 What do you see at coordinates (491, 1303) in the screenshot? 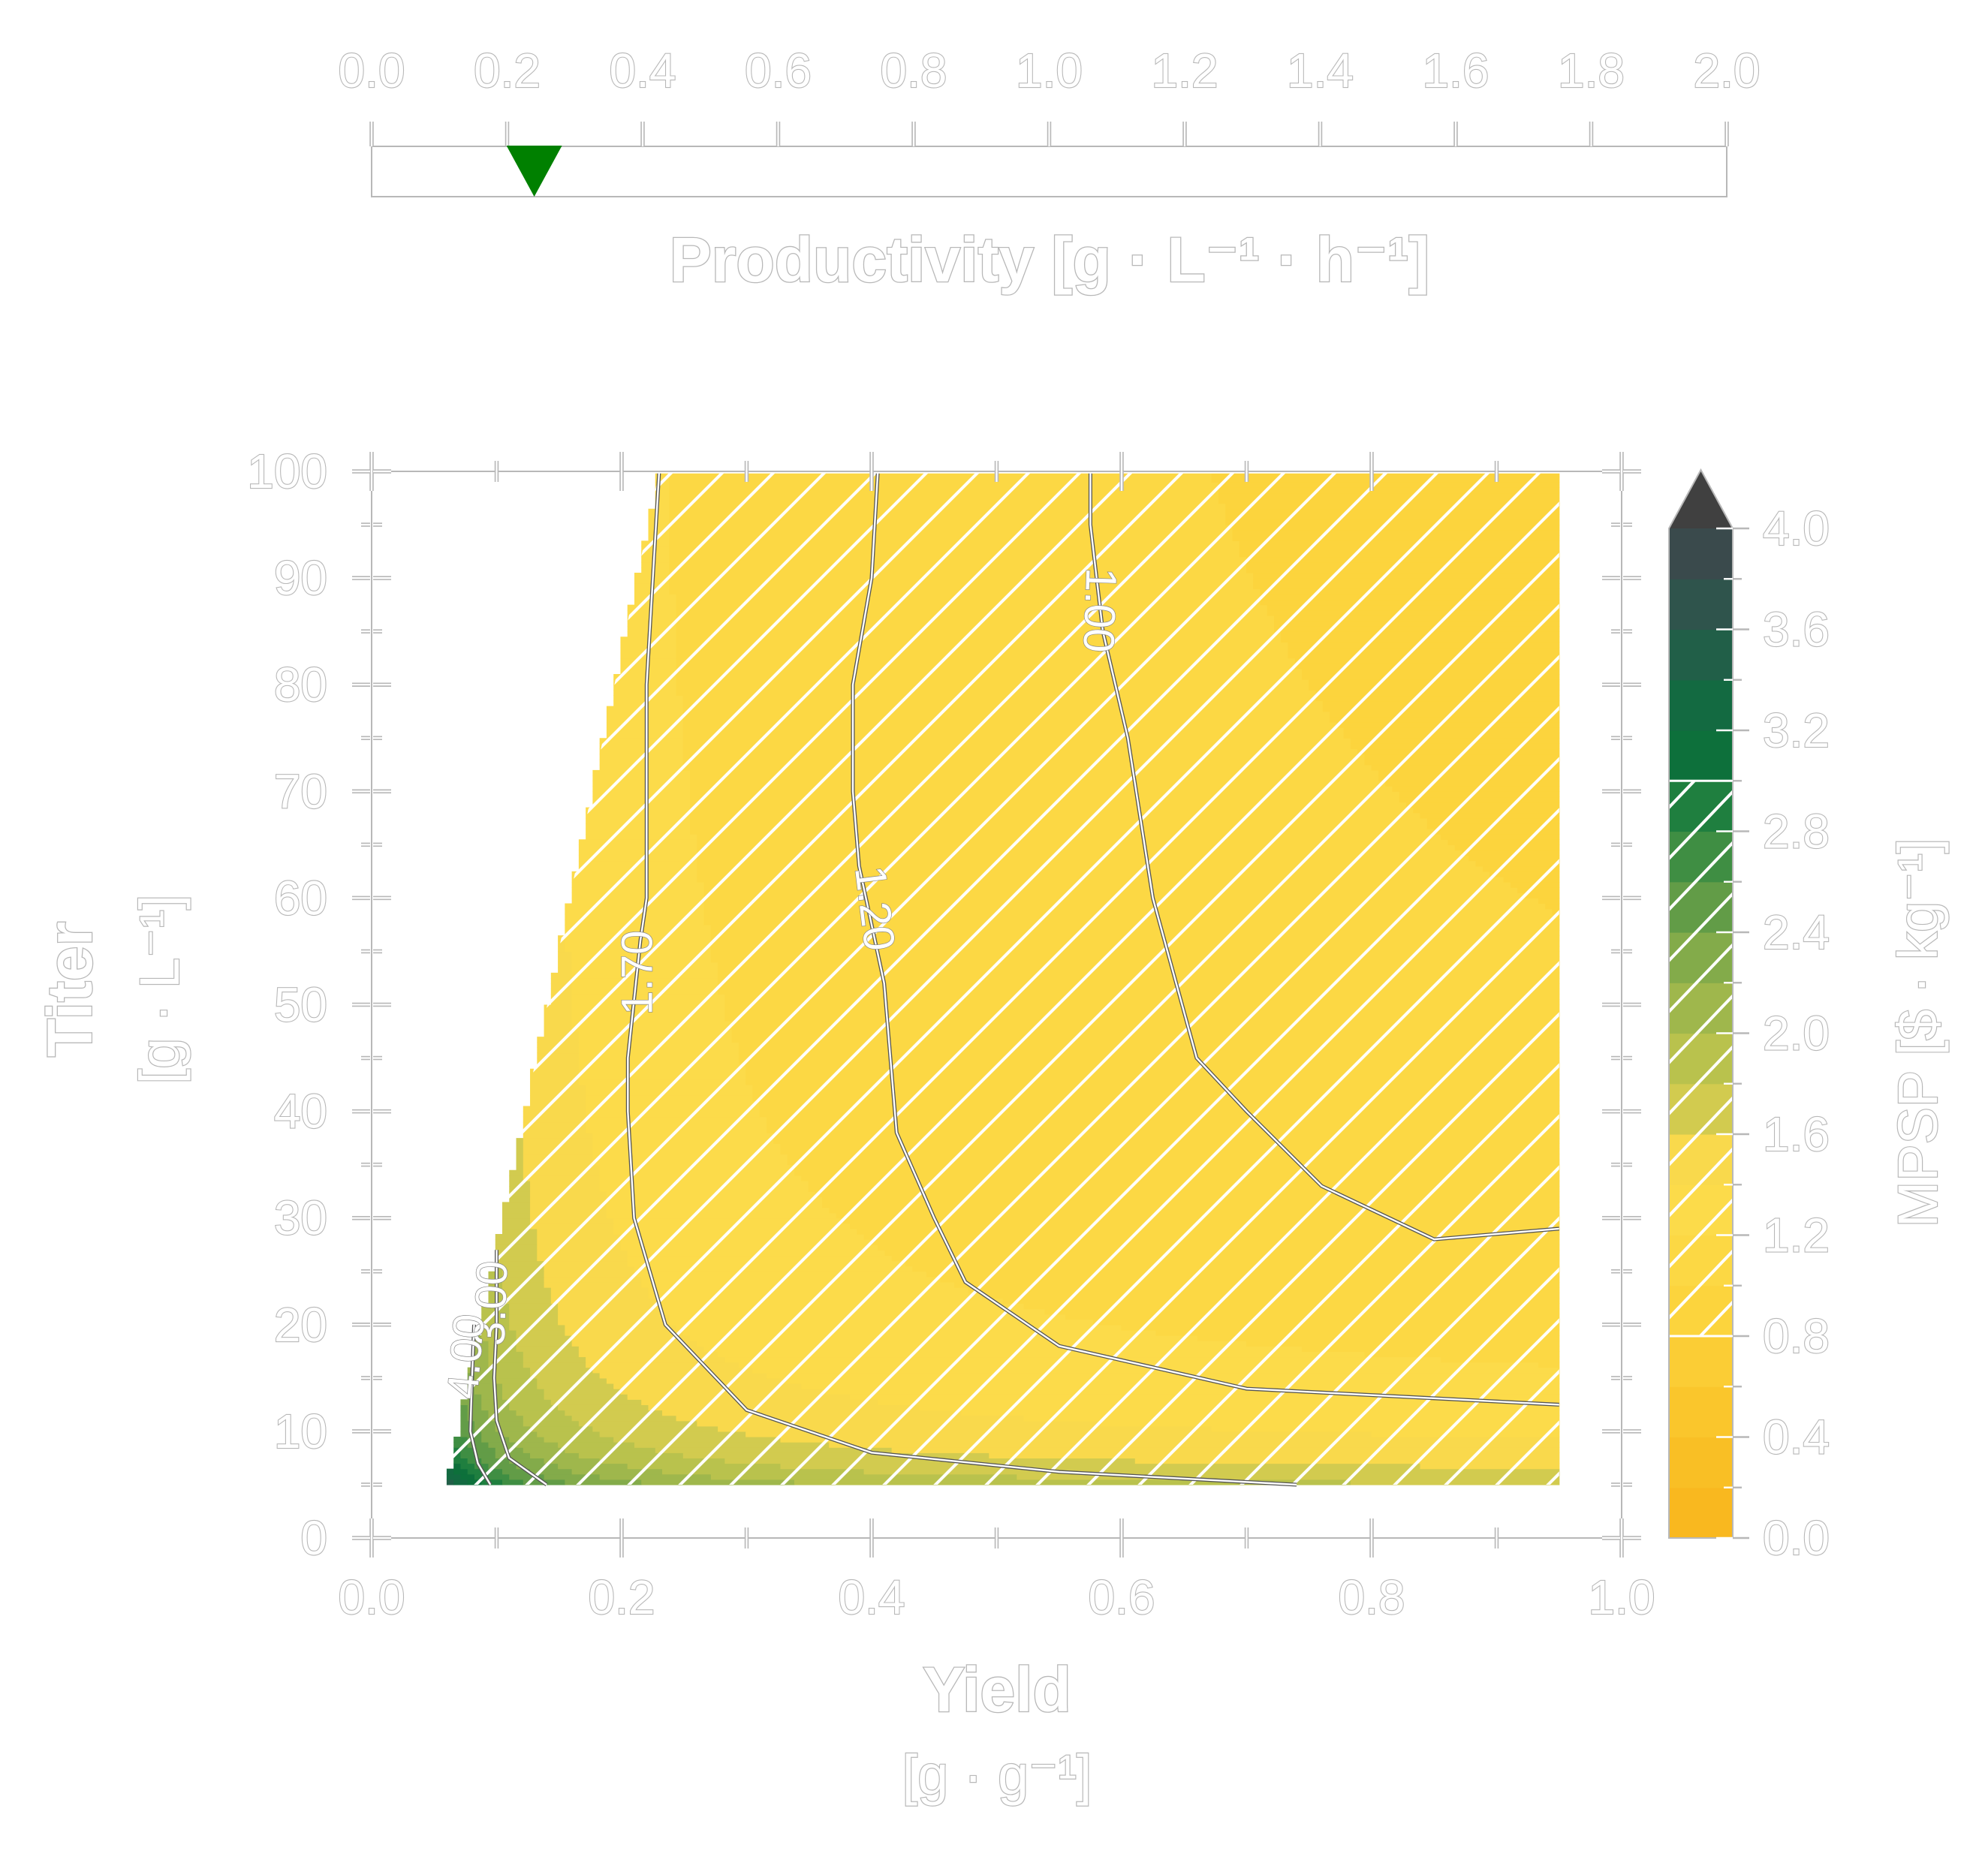
I see `contour-label: 3.00` at bounding box center [491, 1303].